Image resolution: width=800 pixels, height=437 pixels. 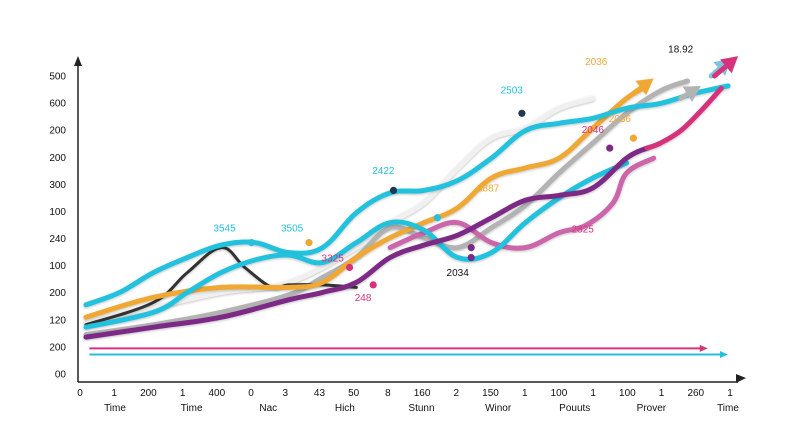 What do you see at coordinates (583, 230) in the screenshot?
I see `data-label: 2825` at bounding box center [583, 230].